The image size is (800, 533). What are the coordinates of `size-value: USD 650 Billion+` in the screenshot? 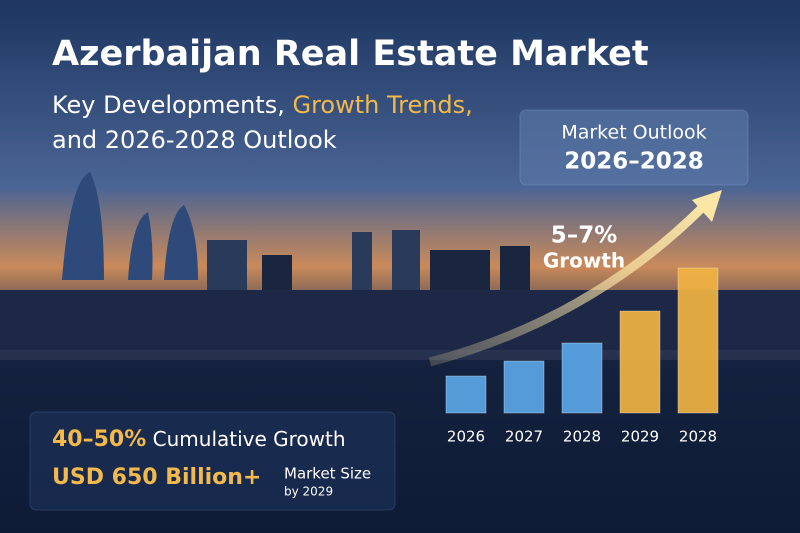 It's located at (156, 477).